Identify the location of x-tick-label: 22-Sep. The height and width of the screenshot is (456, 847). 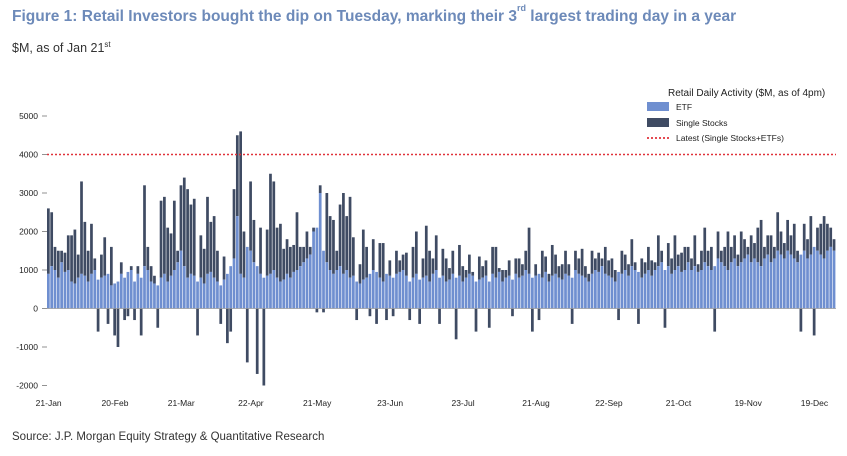
(609, 403).